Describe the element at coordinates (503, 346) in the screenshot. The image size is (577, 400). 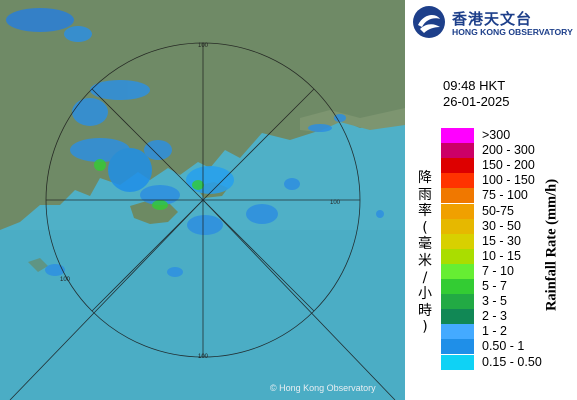
I see `legend-label: 0.50 - 1` at that location.